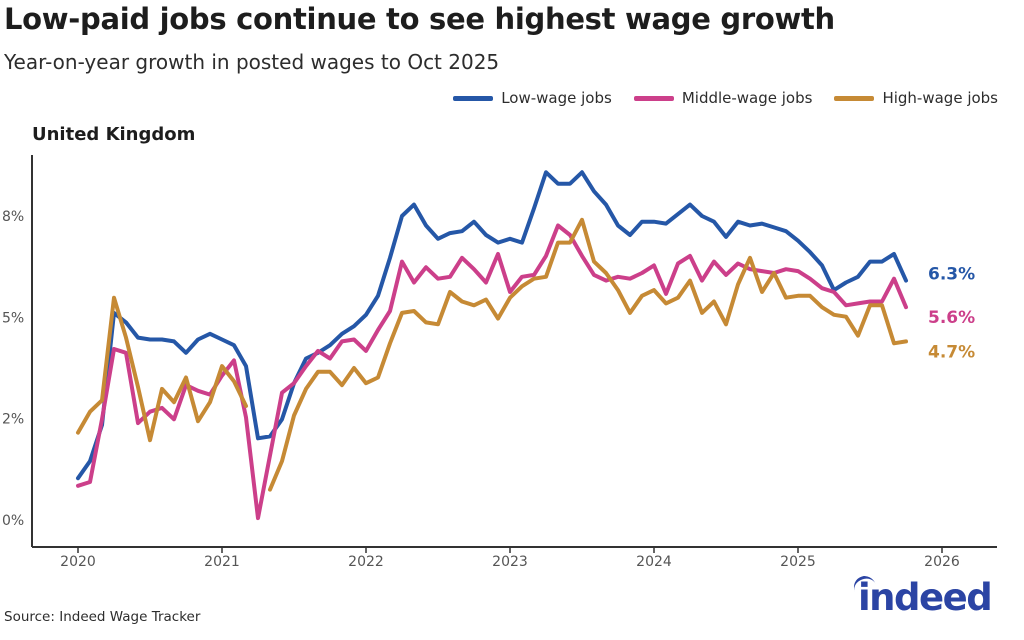 The height and width of the screenshot is (640, 1024). What do you see at coordinates (510, 562) in the screenshot?
I see `x-tick-label: 2023` at bounding box center [510, 562].